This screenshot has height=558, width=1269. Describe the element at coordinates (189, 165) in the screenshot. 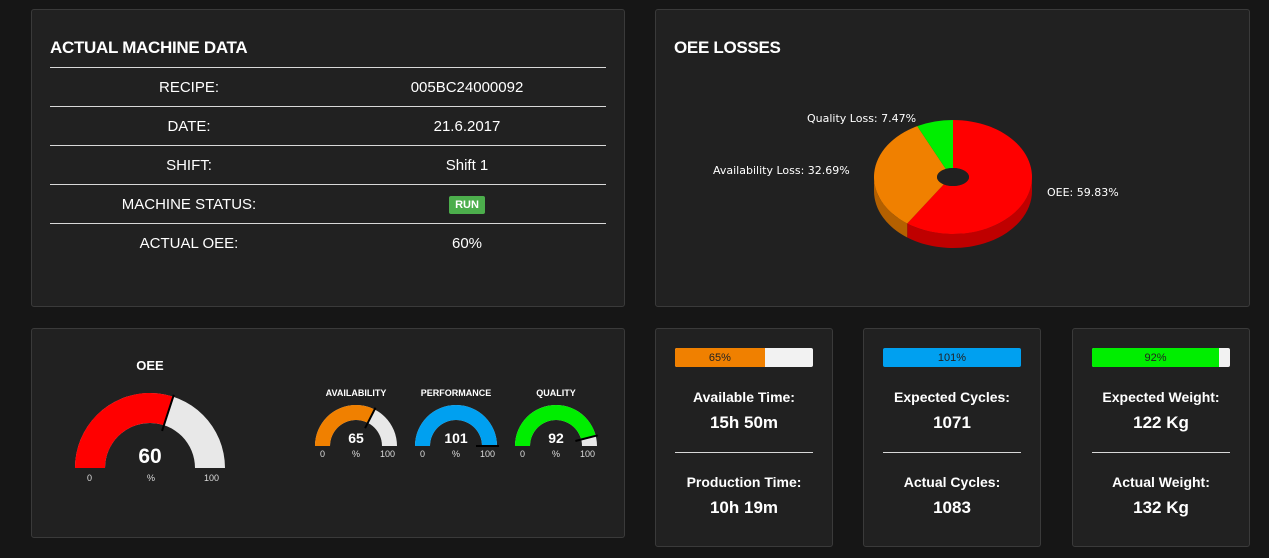

I see `row-label: SHIFT:` at that location.